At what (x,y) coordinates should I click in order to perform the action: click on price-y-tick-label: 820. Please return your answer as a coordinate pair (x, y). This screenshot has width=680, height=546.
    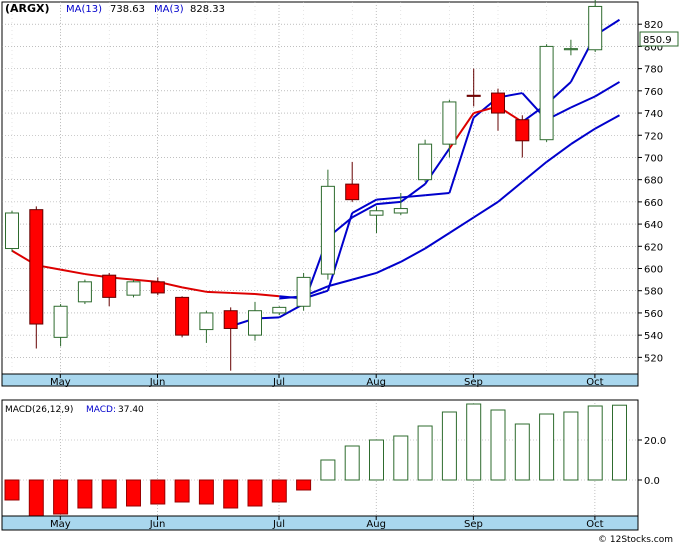
    Looking at the image, I should click on (653, 25).